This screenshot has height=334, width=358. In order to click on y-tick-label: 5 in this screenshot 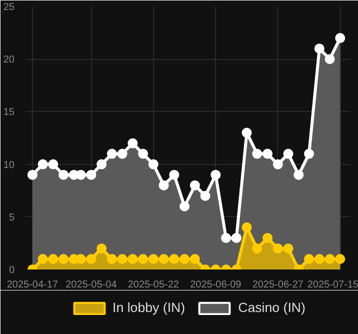, I will do `click(11, 218)`.